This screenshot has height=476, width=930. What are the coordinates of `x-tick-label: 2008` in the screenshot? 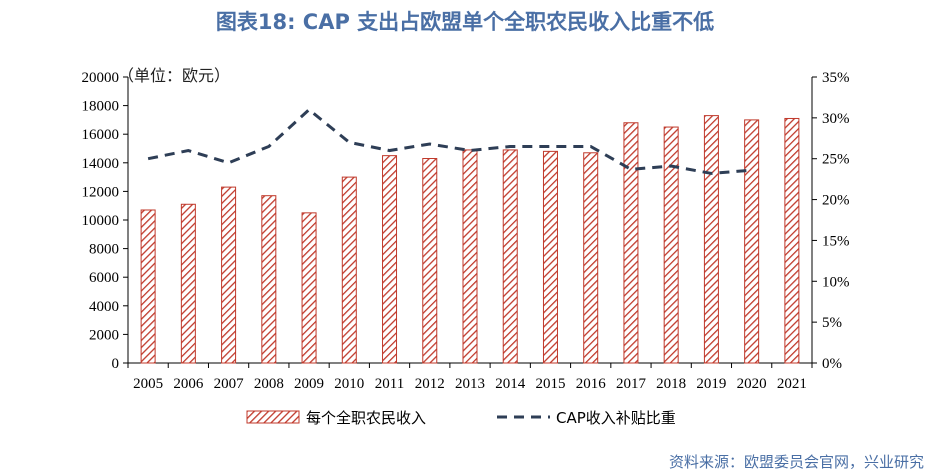 It's located at (269, 384).